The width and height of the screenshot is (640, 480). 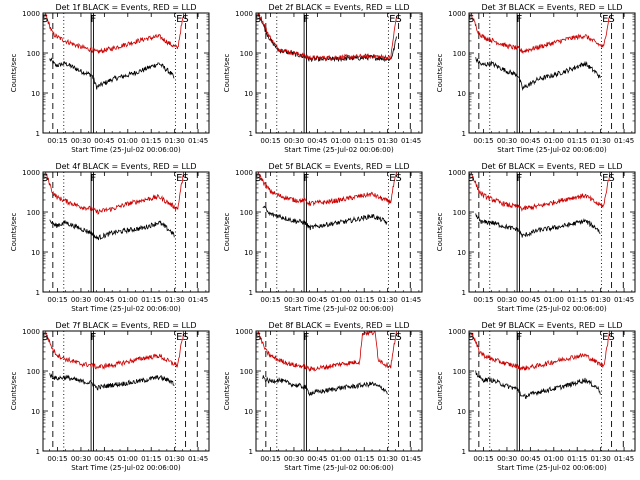 I want to click on panel-title: Det 4f BLACK = Events, RED = LLD, so click(x=125, y=166).